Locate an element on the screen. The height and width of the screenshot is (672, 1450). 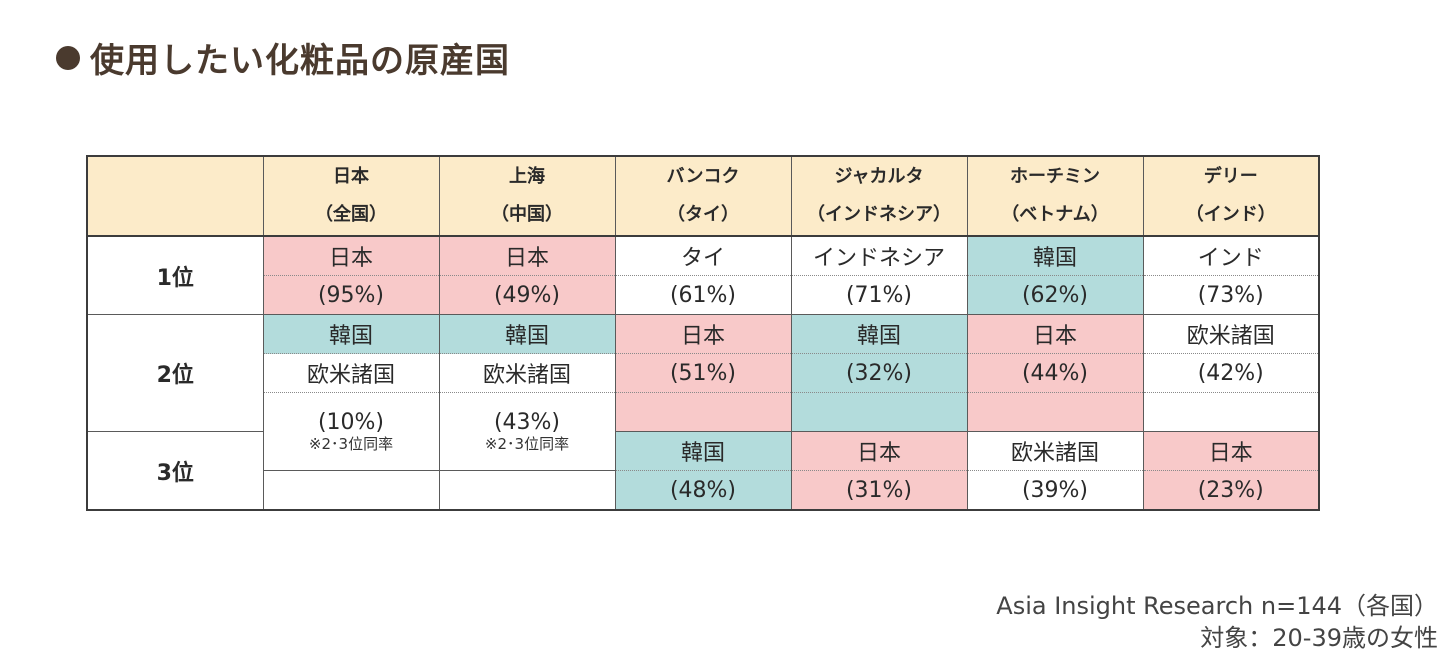
country-cell: インドネシア is located at coordinates (879, 256).